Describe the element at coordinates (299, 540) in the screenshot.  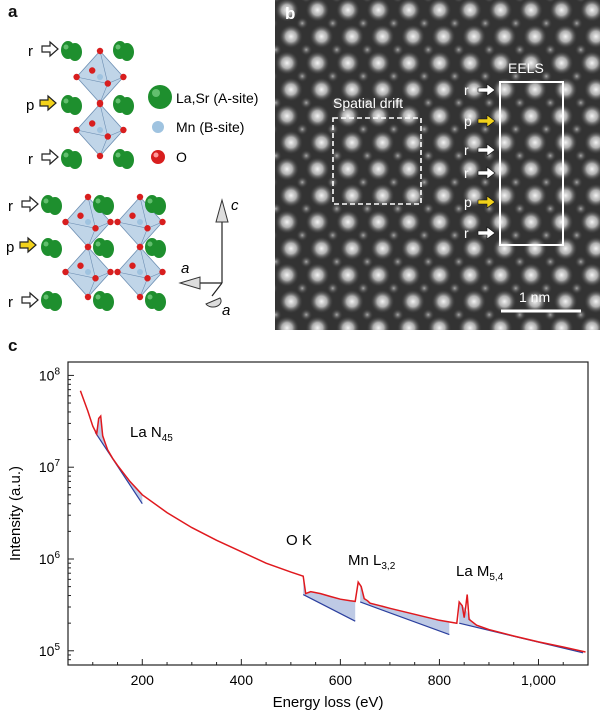
I see `annotation-o-k: O K` at that location.